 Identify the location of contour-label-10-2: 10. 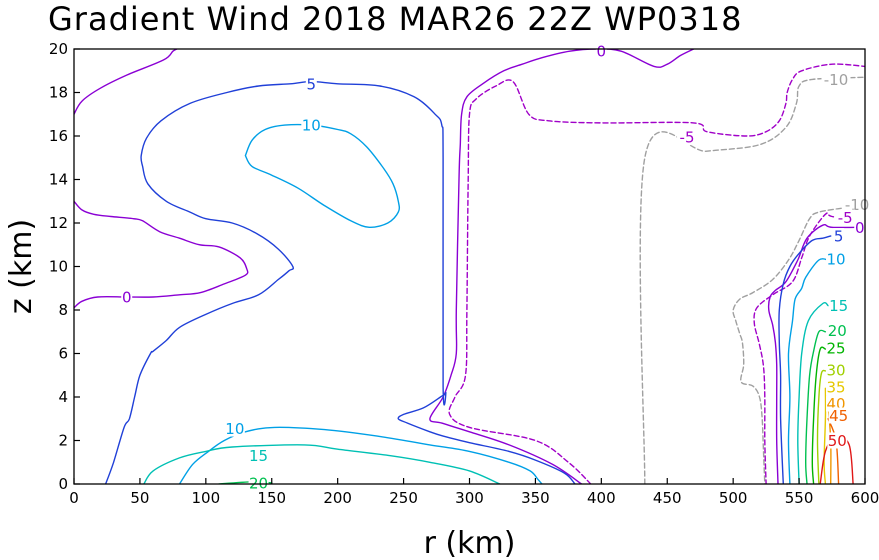
(835, 259).